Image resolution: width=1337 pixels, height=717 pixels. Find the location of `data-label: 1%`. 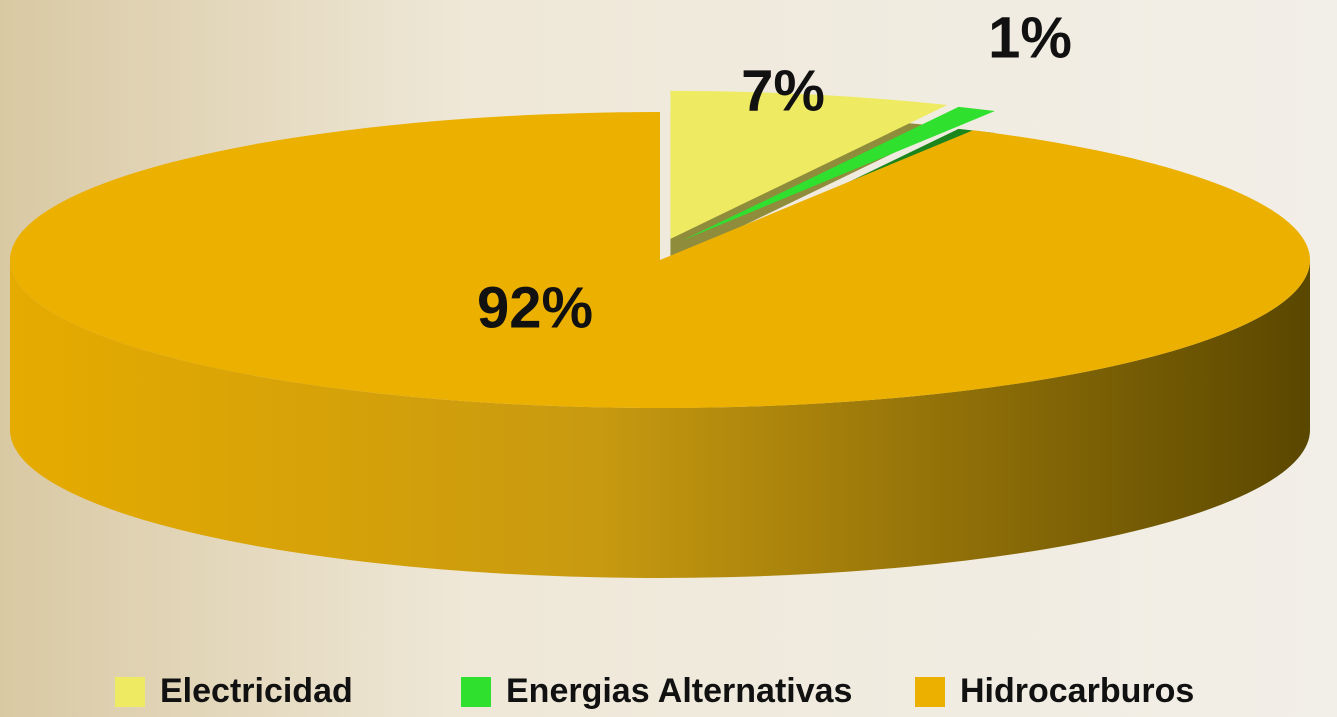

data-label: 1% is located at coordinates (1030, 37).